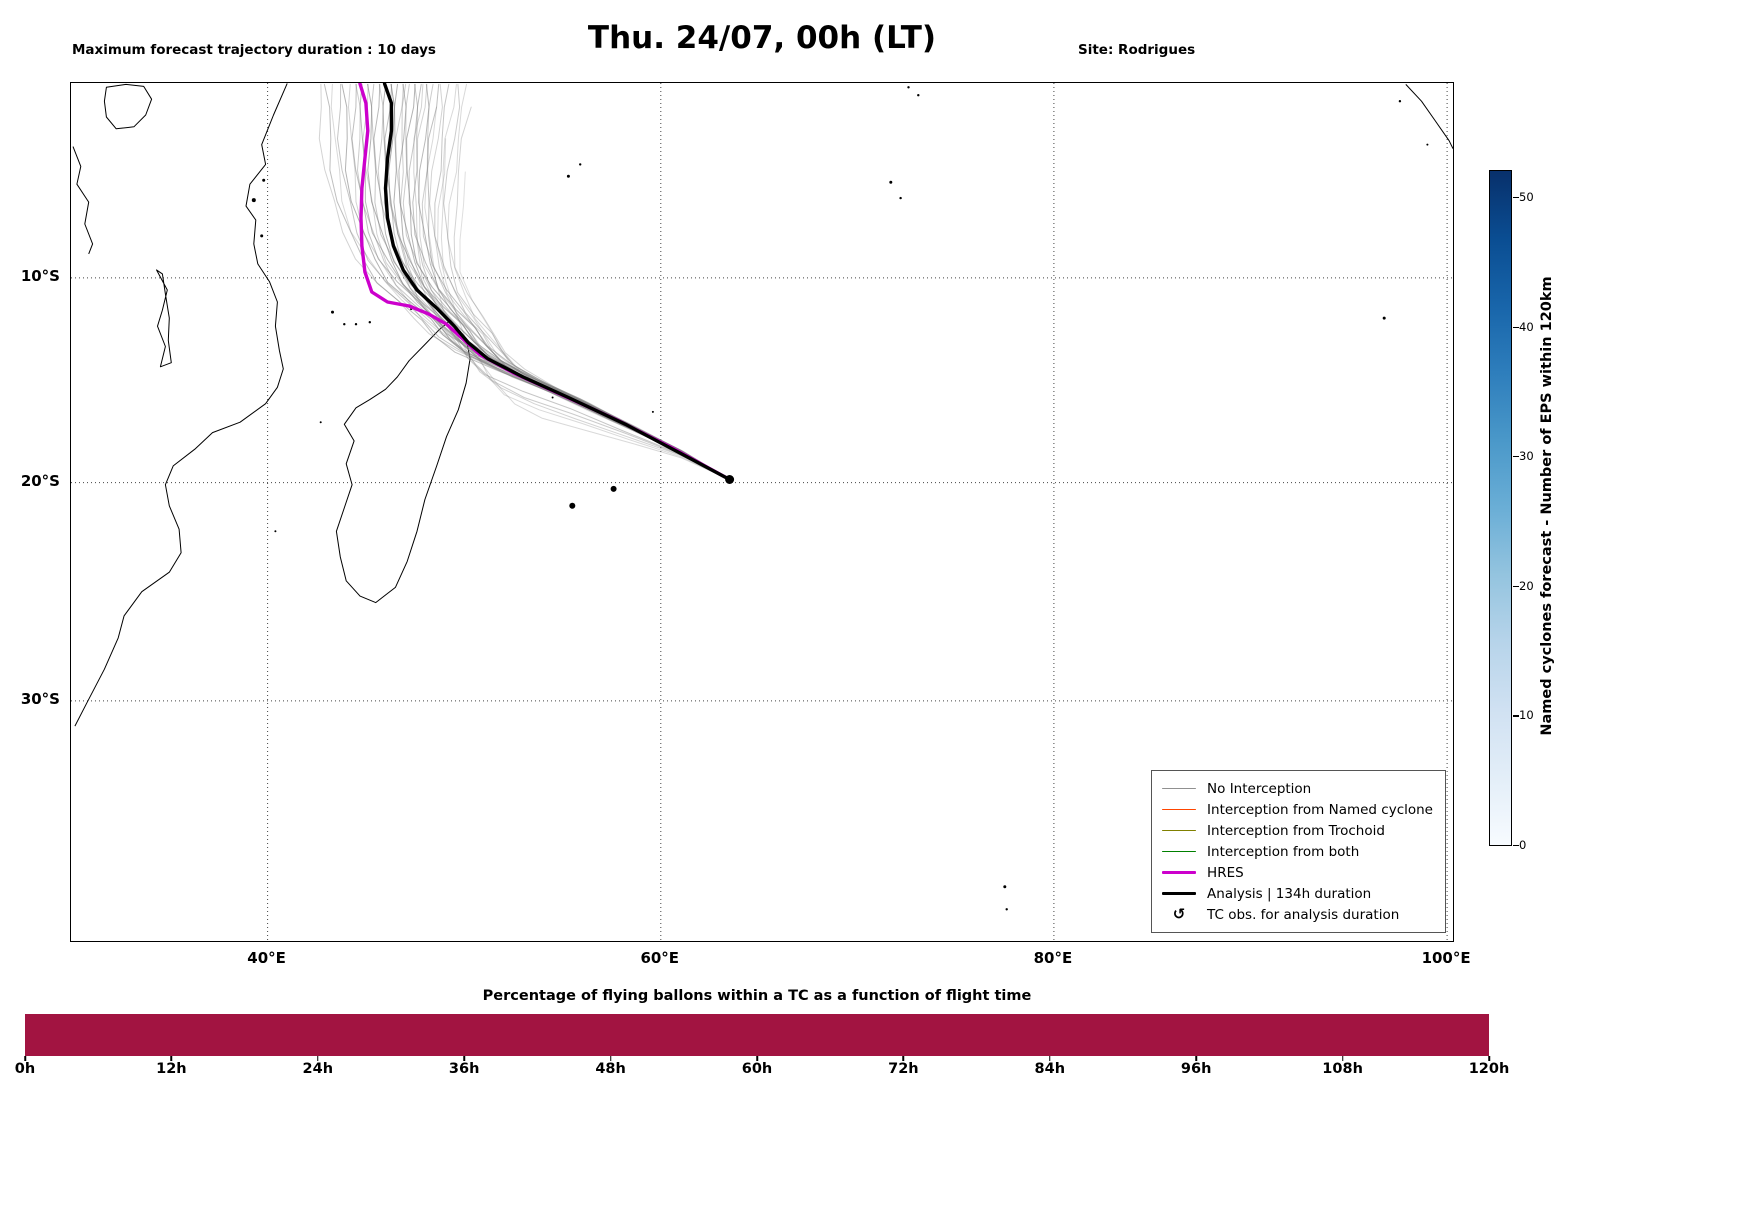  What do you see at coordinates (128, 106) in the screenshot?
I see `lake-victoria-coastline` at bounding box center [128, 106].